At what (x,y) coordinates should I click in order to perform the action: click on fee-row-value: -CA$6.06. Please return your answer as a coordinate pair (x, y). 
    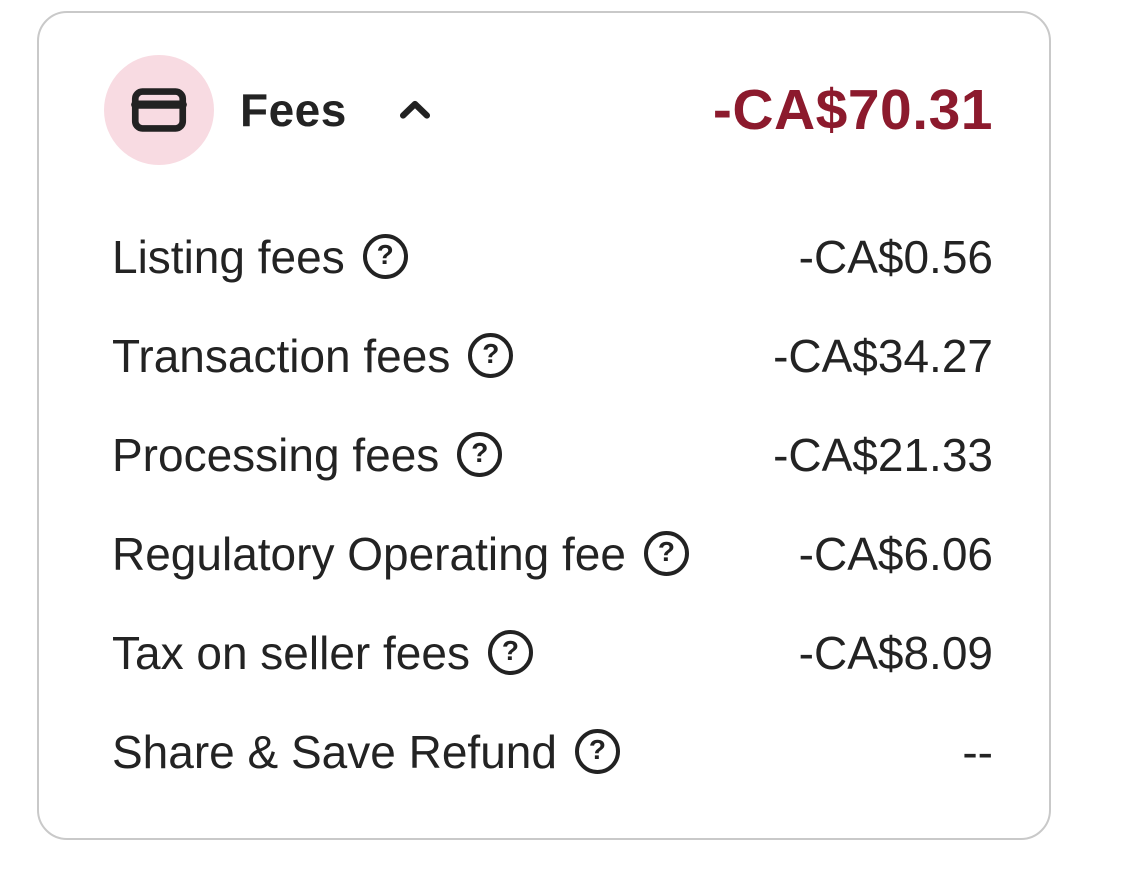
    Looking at the image, I should click on (895, 553).